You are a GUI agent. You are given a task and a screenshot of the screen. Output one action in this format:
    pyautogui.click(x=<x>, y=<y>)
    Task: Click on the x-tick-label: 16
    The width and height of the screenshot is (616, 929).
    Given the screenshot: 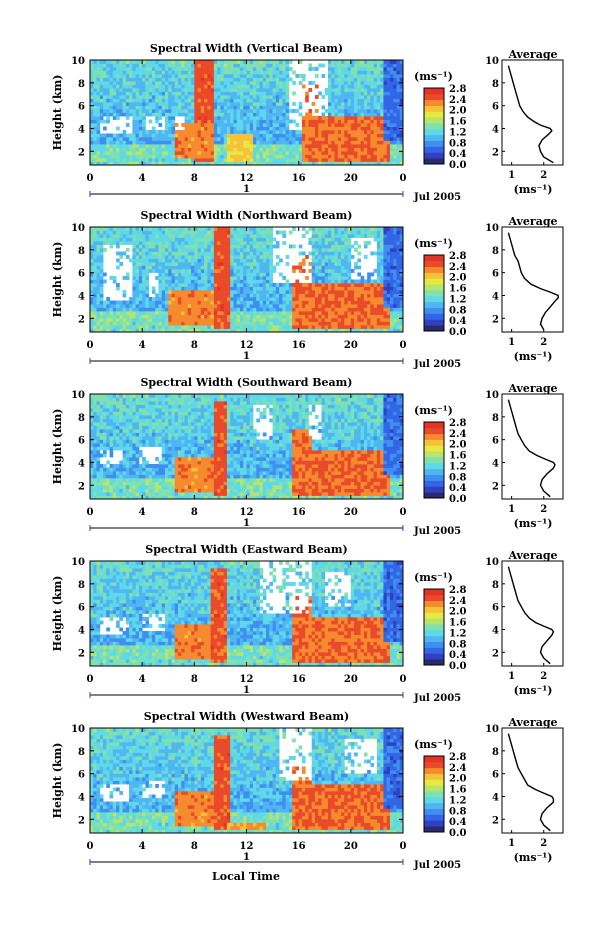 What is the action you would take?
    pyautogui.click(x=299, y=178)
    